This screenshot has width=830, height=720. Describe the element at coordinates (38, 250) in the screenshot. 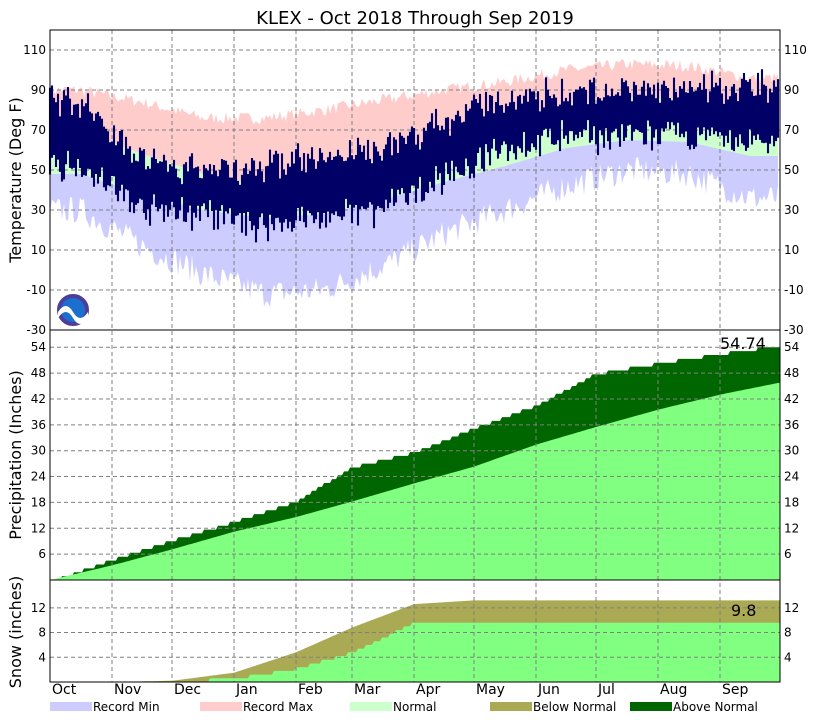

I see `temperature-tick-label-left: 10` at that location.